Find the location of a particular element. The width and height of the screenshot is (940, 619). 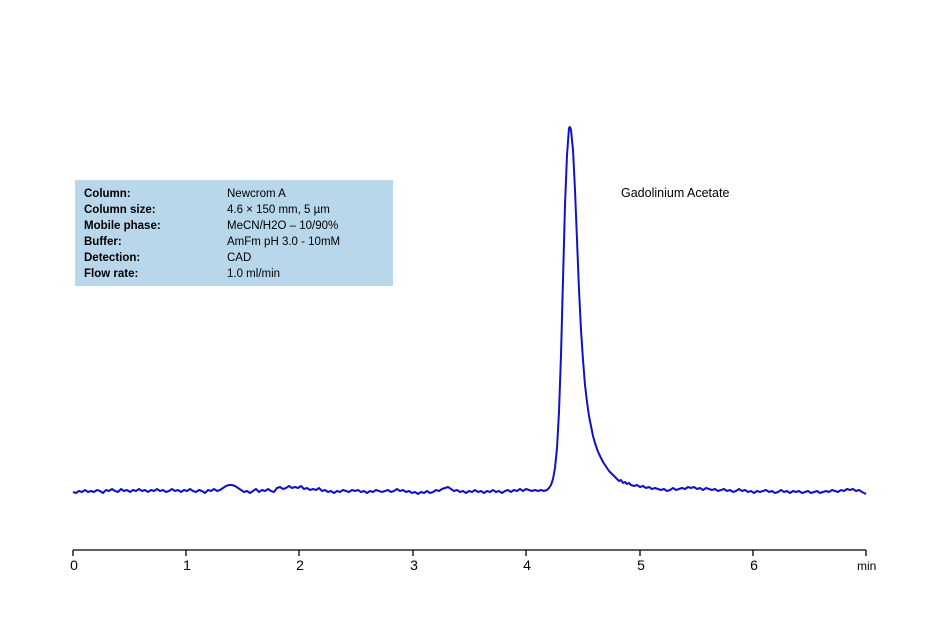

condition-value: AmFm pH 3.0 - 10mM is located at coordinates (284, 242).